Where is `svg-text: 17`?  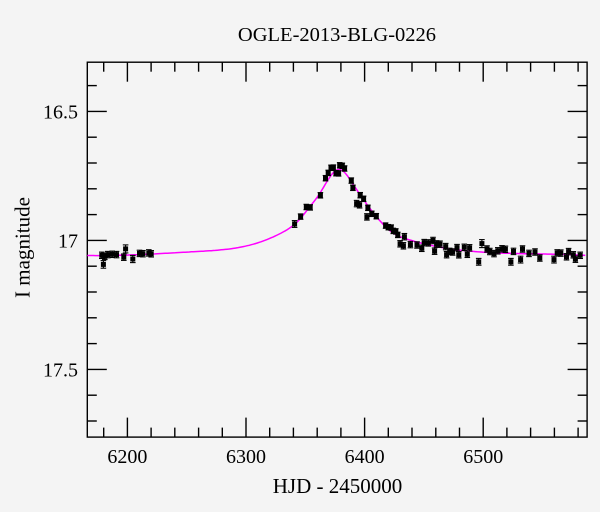 svg-text: 17 is located at coordinates (68, 242).